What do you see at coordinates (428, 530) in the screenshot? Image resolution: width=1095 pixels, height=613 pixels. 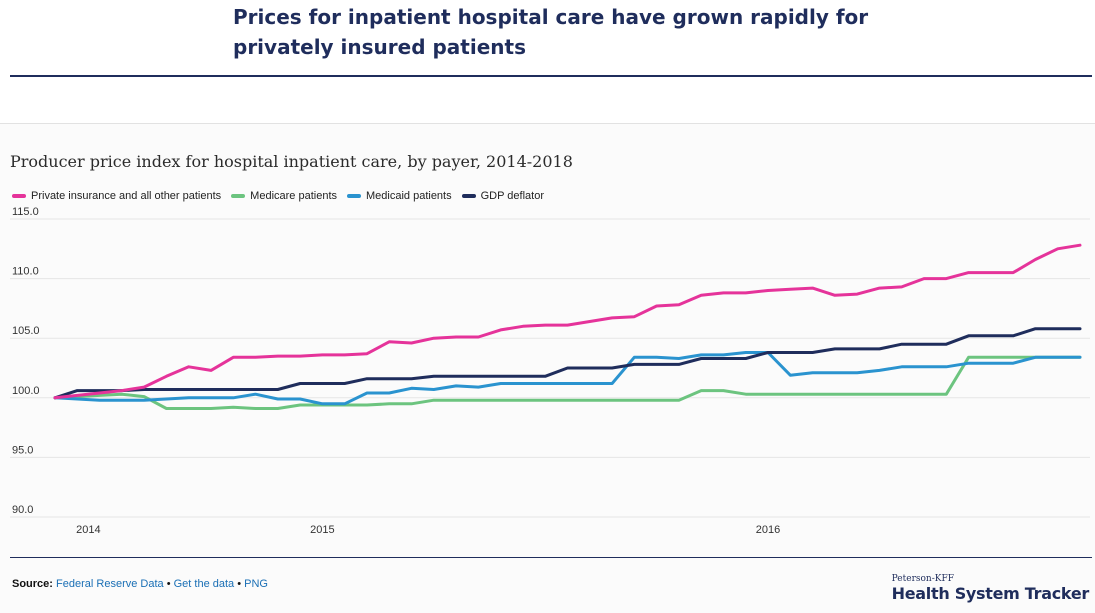 I see `x-axis-labels: 20142015201620172018` at bounding box center [428, 530].